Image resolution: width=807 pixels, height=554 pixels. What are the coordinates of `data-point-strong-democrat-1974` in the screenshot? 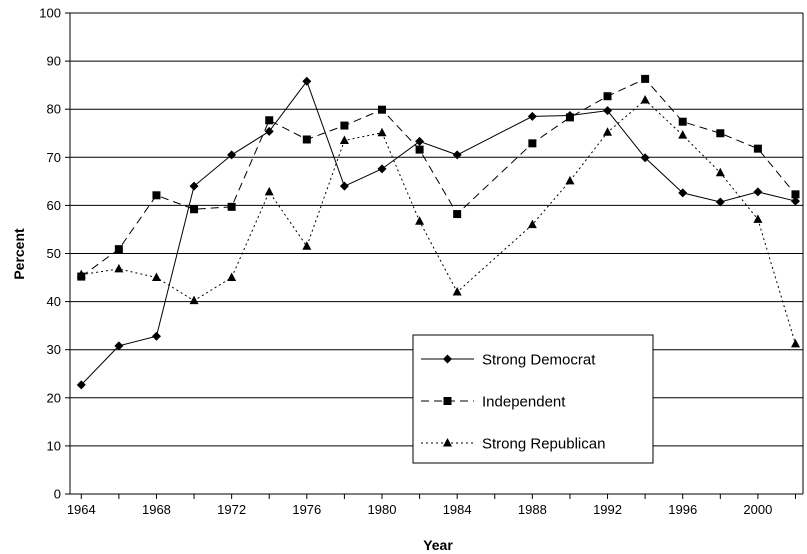 It's located at (269, 131).